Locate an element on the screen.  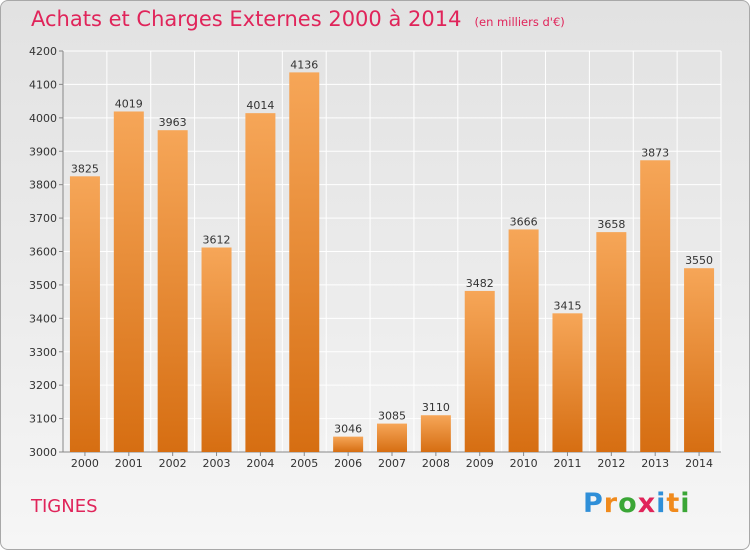
data-label: 3482 is located at coordinates (480, 283).